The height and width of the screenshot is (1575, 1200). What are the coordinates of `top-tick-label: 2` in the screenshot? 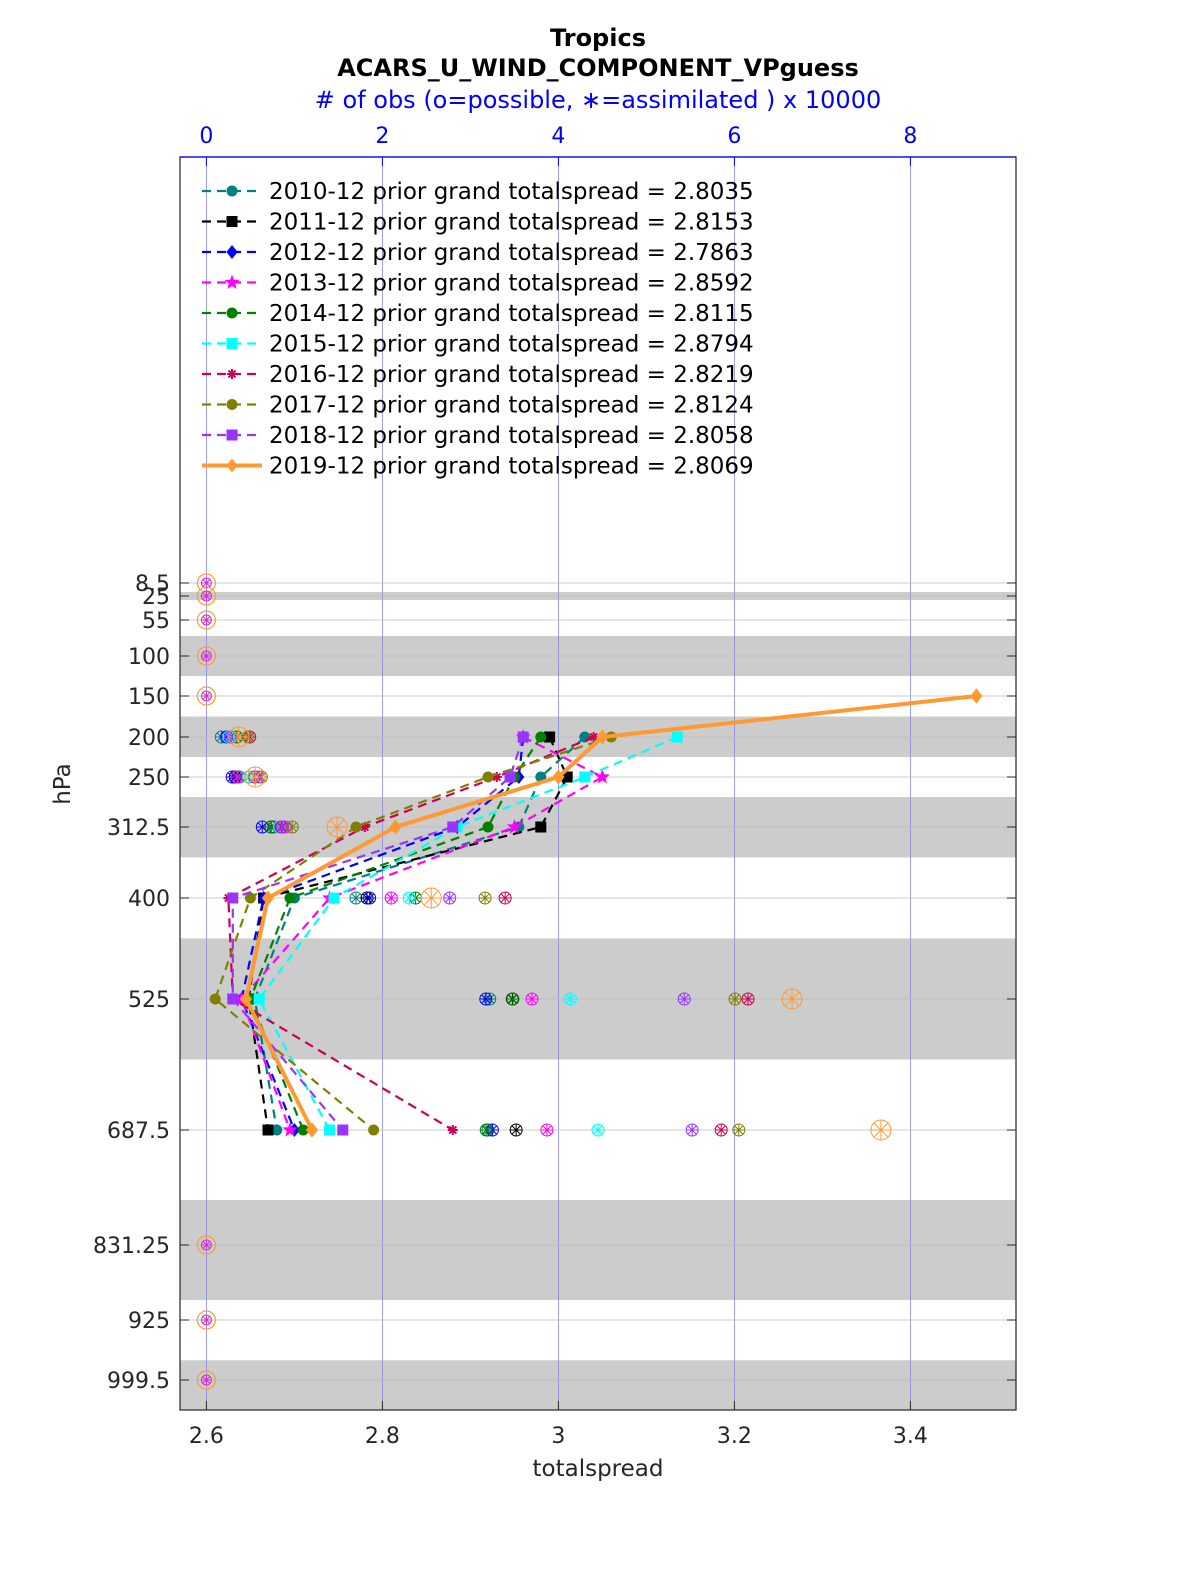 It's located at (382, 136).